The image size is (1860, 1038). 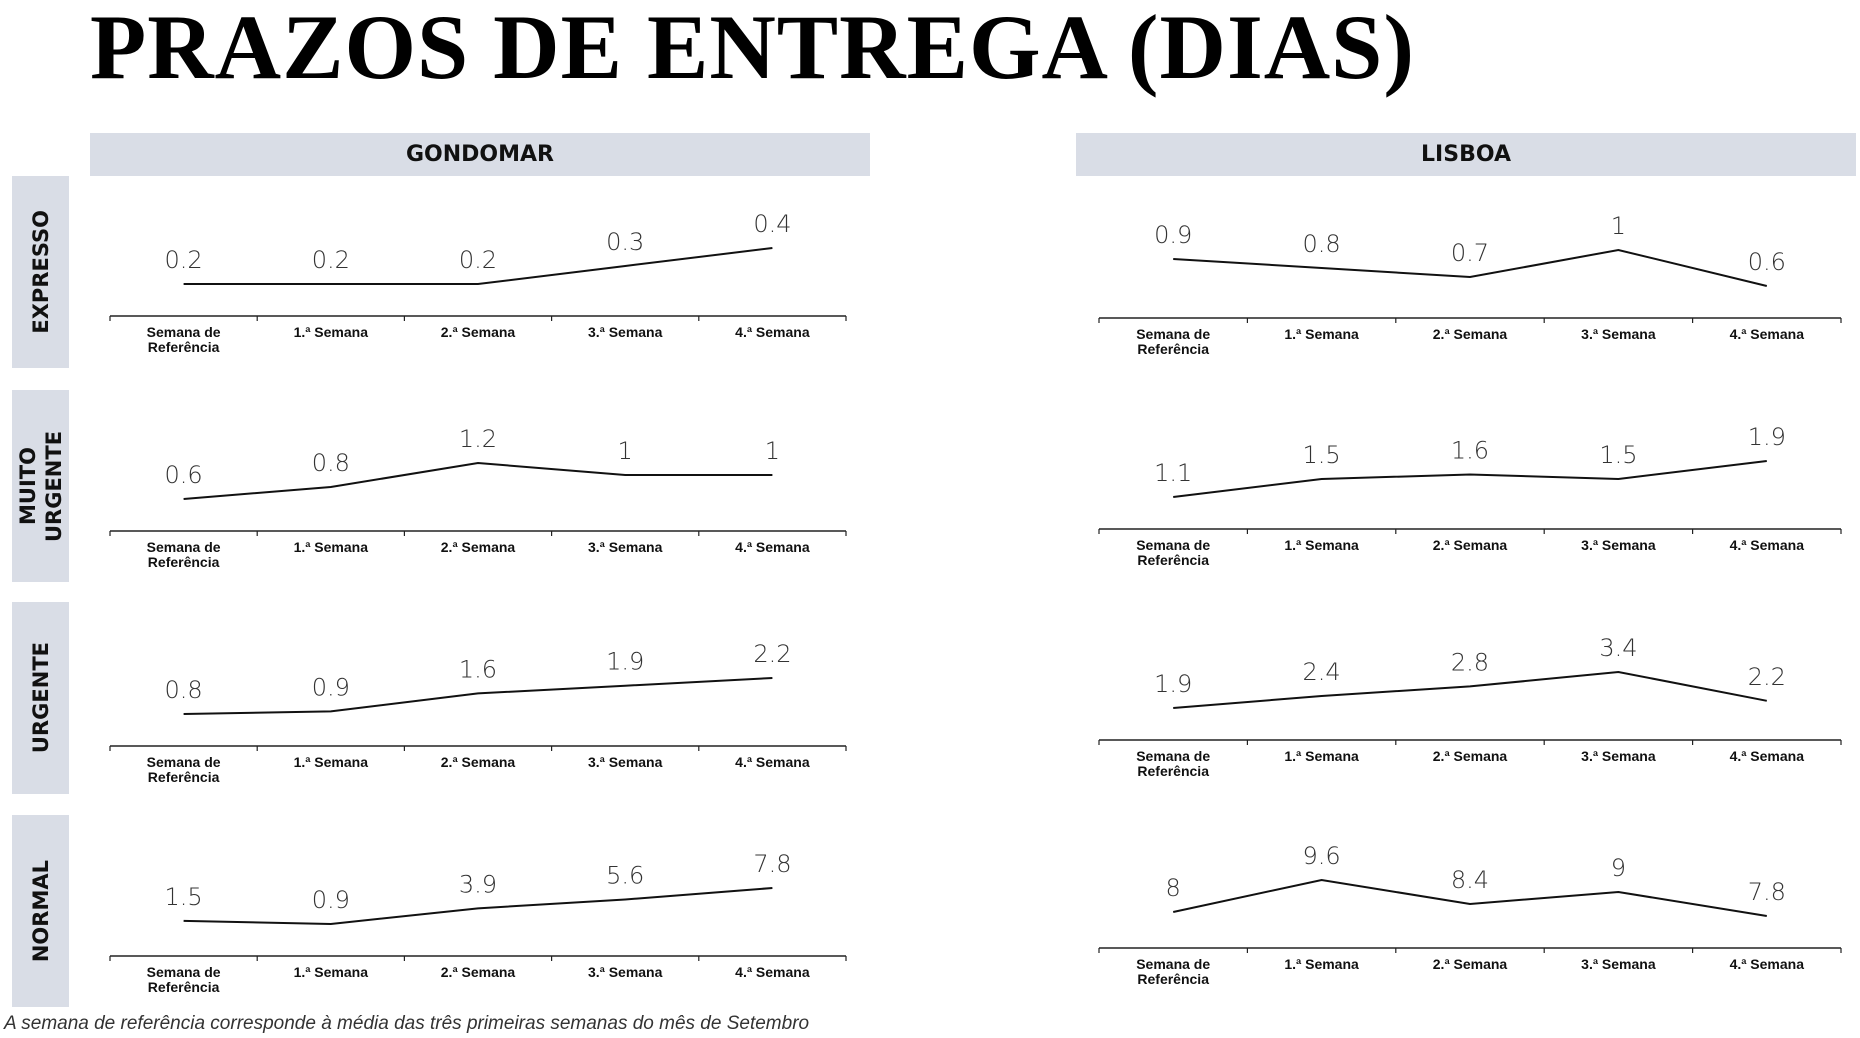 What do you see at coordinates (1173, 473) in the screenshot?
I see `data-label: 1.1` at bounding box center [1173, 473].